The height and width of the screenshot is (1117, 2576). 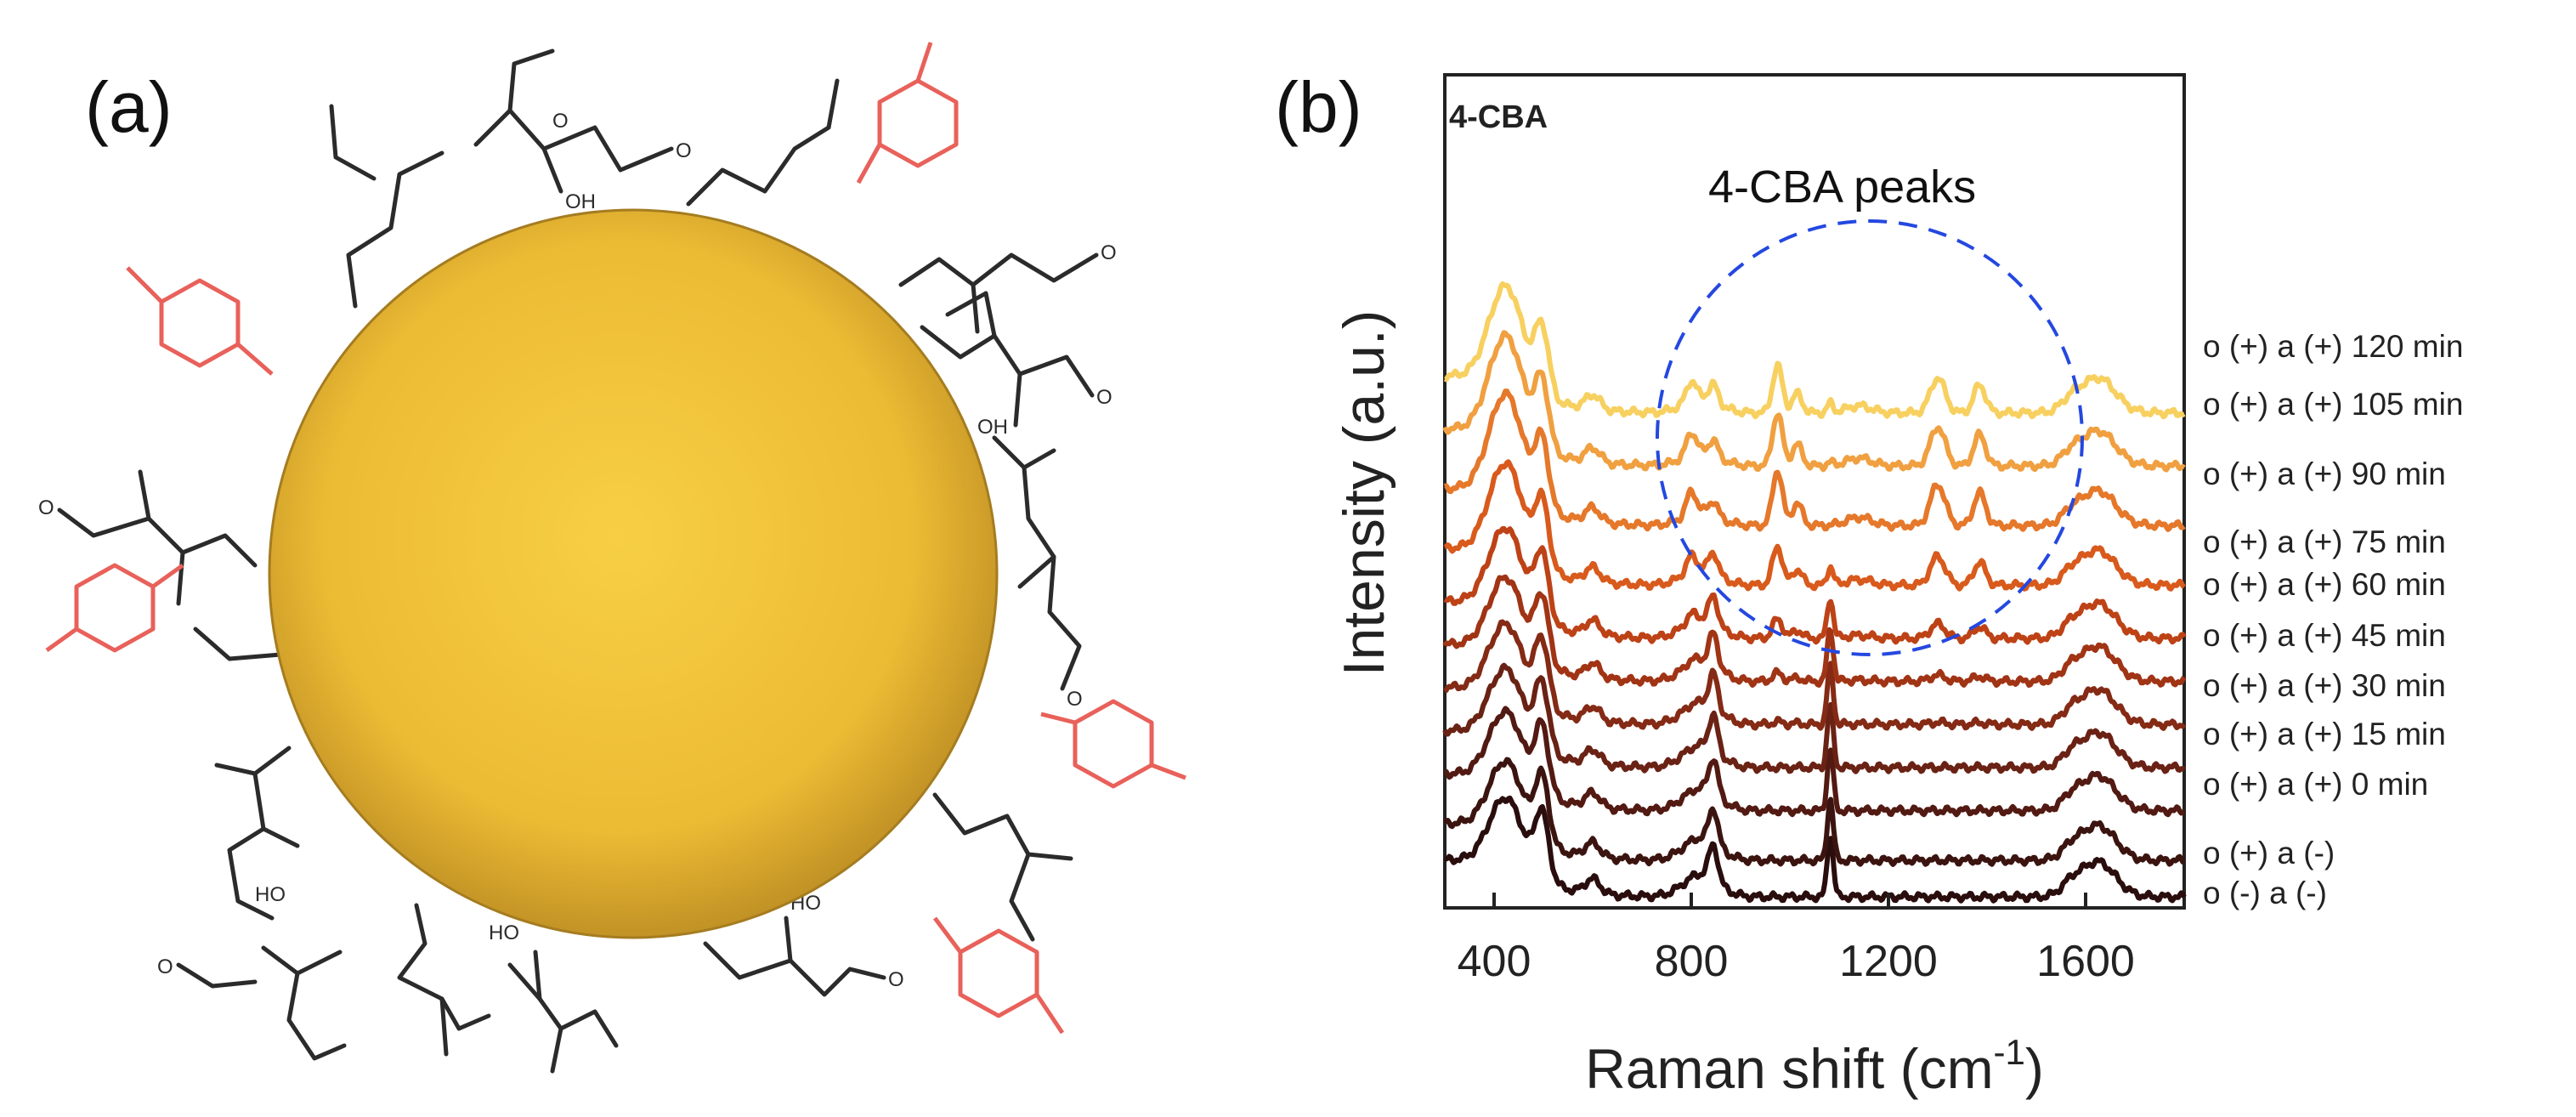 I want to click on series-label: o (+) a (+) 120 min, so click(x=2333, y=346).